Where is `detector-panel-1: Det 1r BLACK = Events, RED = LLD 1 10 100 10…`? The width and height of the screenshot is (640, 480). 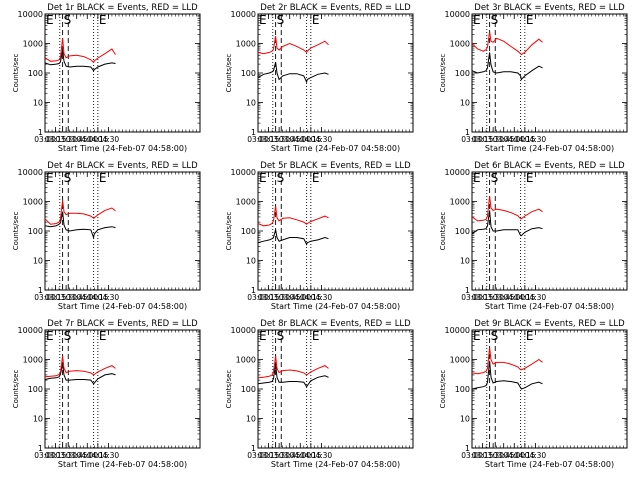 detector-panel-1: Det 1r BLACK = Events, RED = LLD 1 10 100 10… is located at coordinates (106, 78).